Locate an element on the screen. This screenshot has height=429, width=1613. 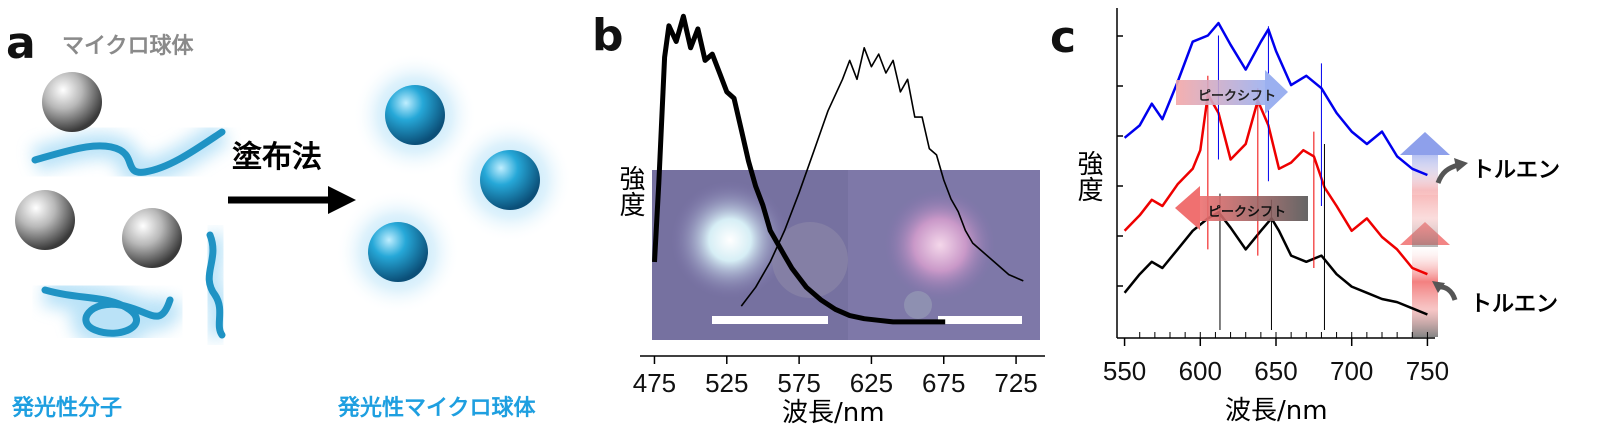
molecule-label: 発光性分子 is located at coordinates (67, 408).